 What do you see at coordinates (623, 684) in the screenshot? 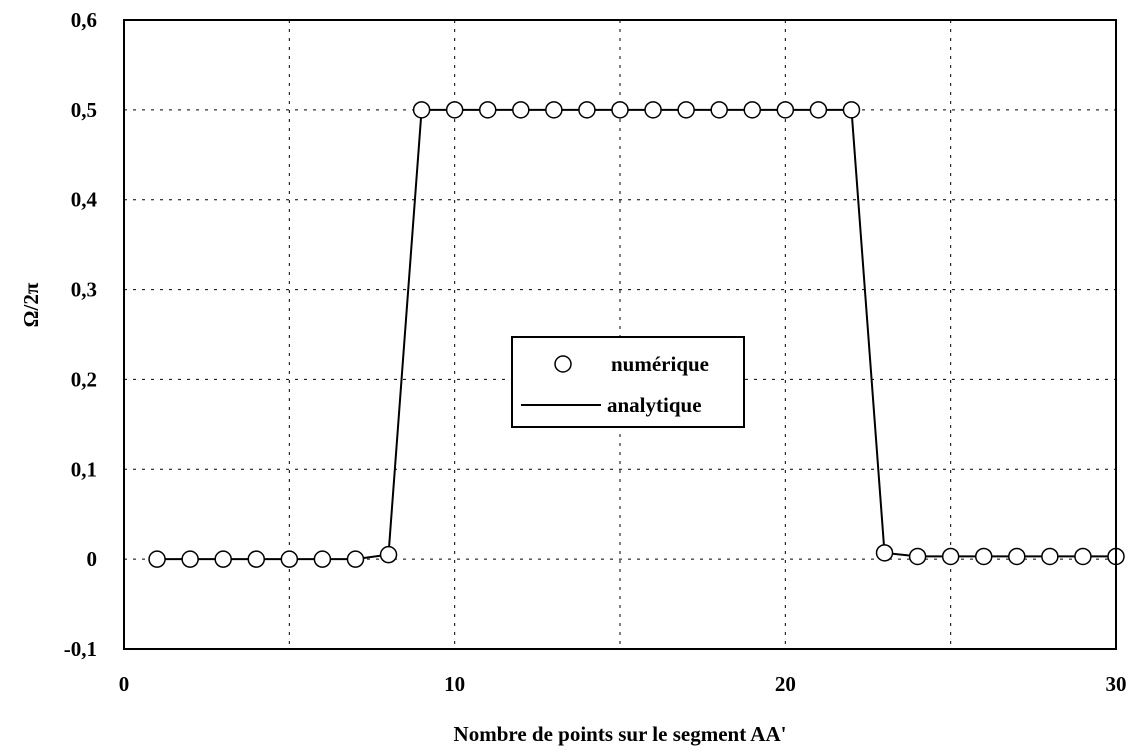
I see `x-tick-labels: 0 10 20 30` at bounding box center [623, 684].